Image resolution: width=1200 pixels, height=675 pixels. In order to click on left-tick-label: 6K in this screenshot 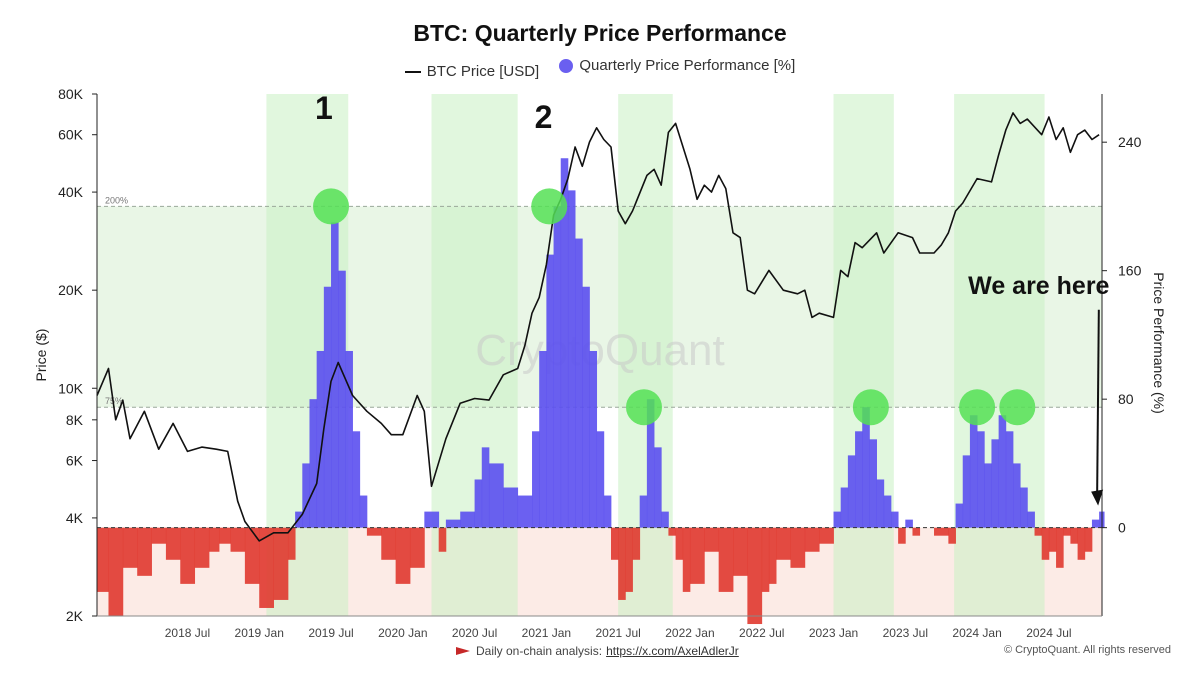, I will do `click(75, 461)`.